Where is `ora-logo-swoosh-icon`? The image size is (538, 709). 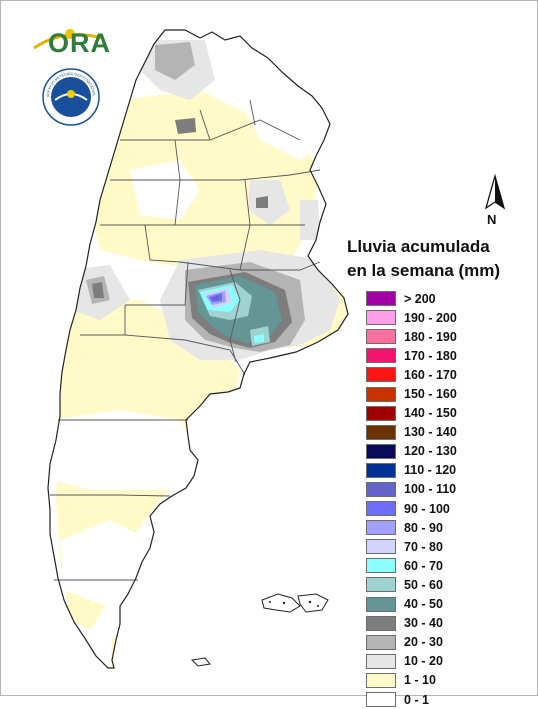
ora-logo-swoosh-icon is located at coordinates (68, 39).